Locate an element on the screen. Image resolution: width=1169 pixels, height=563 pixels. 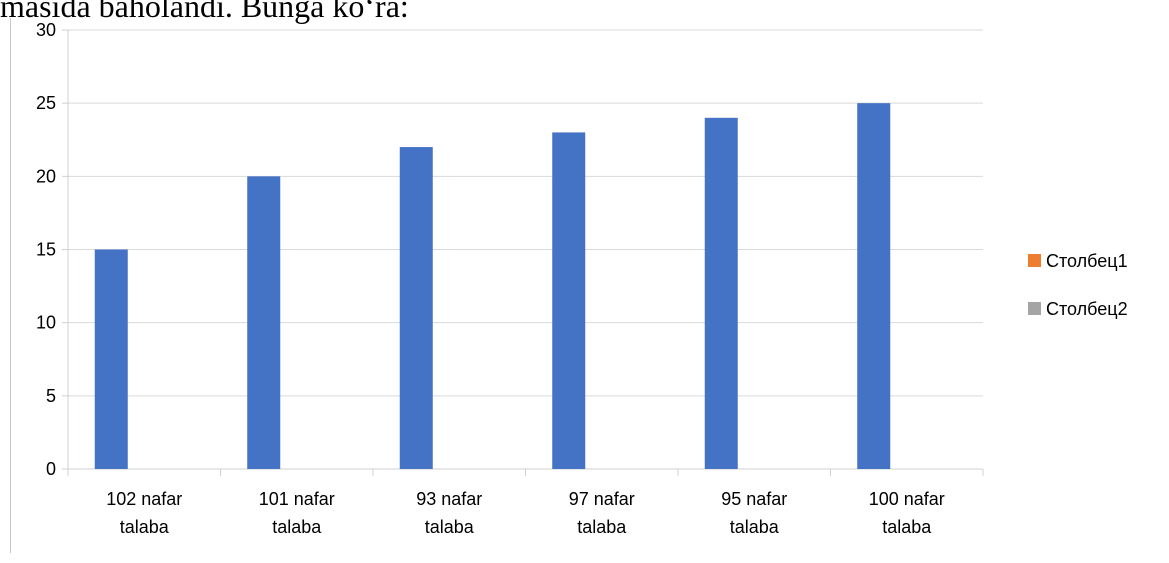
y-tick-label-5: 5 is located at coordinates (51, 396).